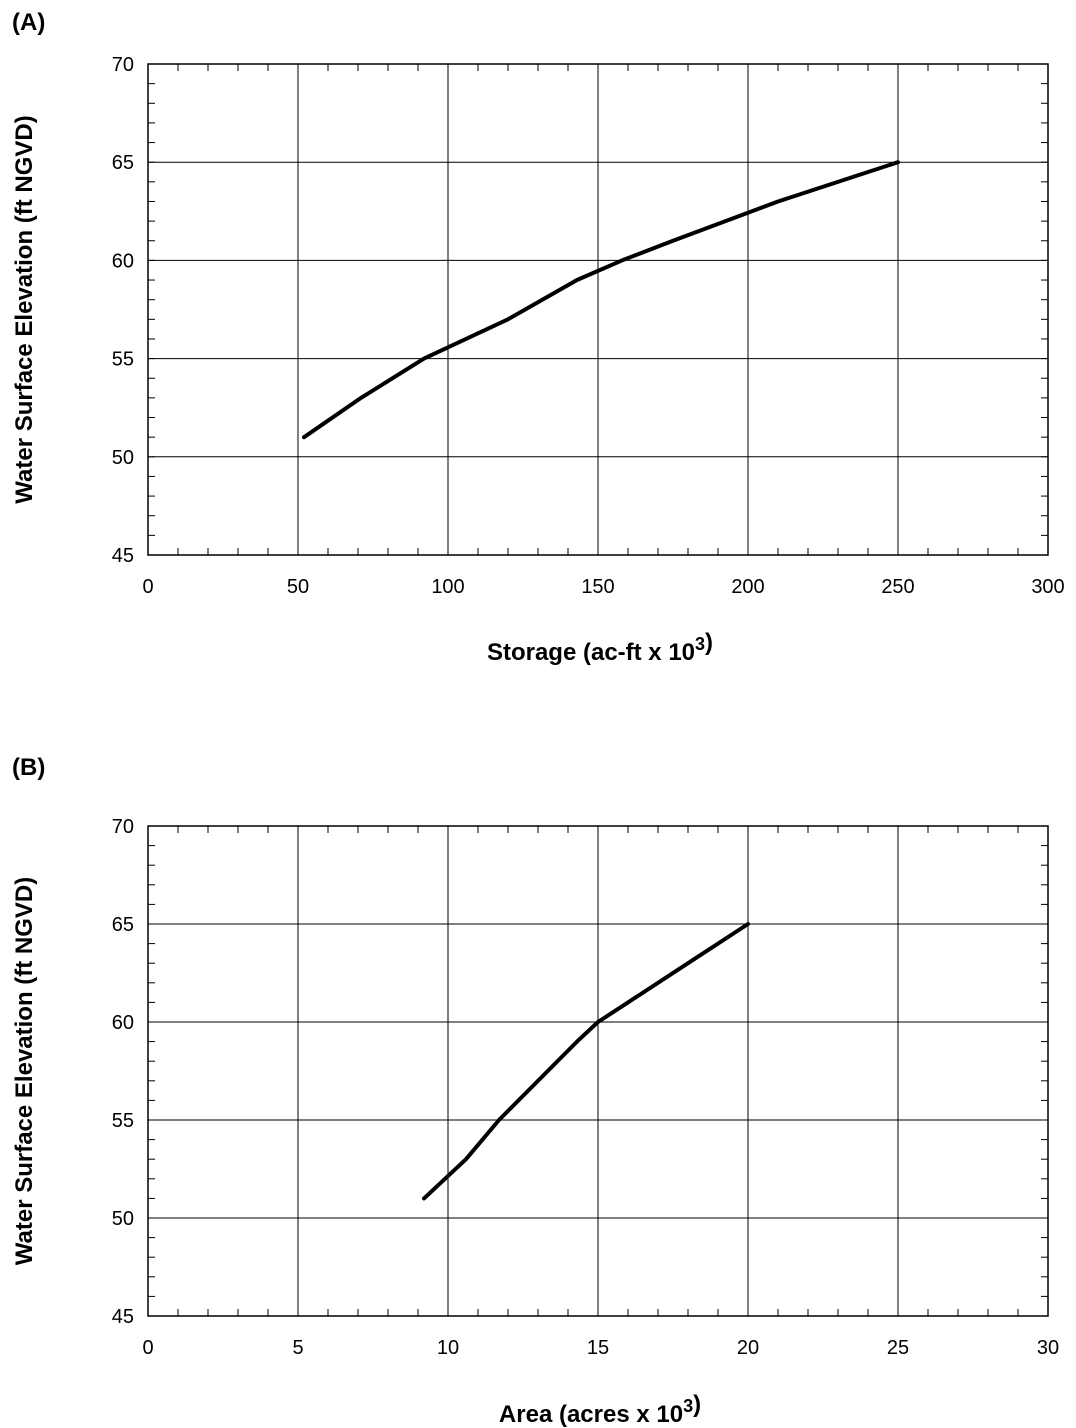 This screenshot has height=1428, width=1076. Describe the element at coordinates (747, 587) in the screenshot. I see `x-tick-label: 200` at that location.